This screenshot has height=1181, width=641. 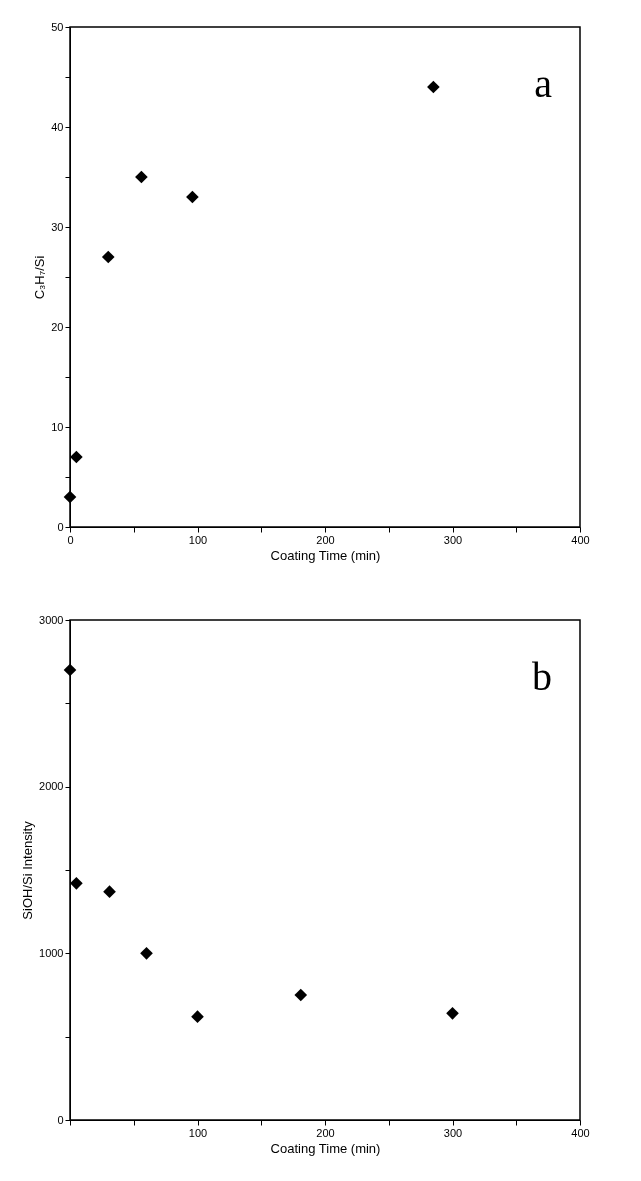 What do you see at coordinates (70, 539) in the screenshot?
I see `x-tick-label: 0` at bounding box center [70, 539].